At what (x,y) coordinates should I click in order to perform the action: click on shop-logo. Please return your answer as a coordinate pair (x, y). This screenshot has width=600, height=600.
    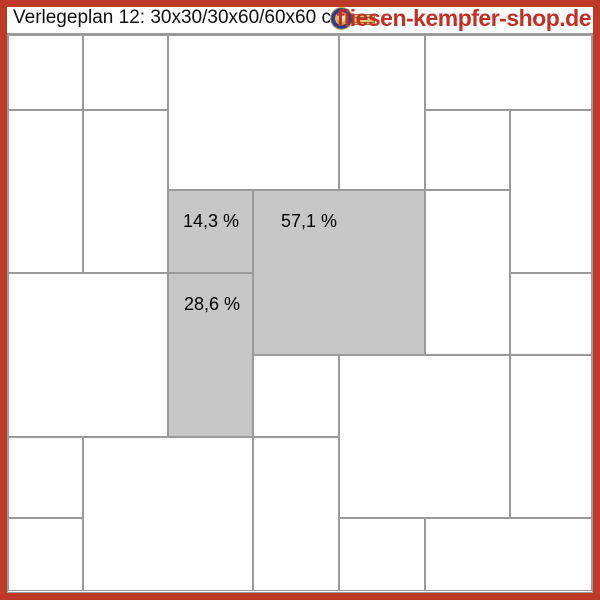
    Looking at the image, I should click on (354, 19).